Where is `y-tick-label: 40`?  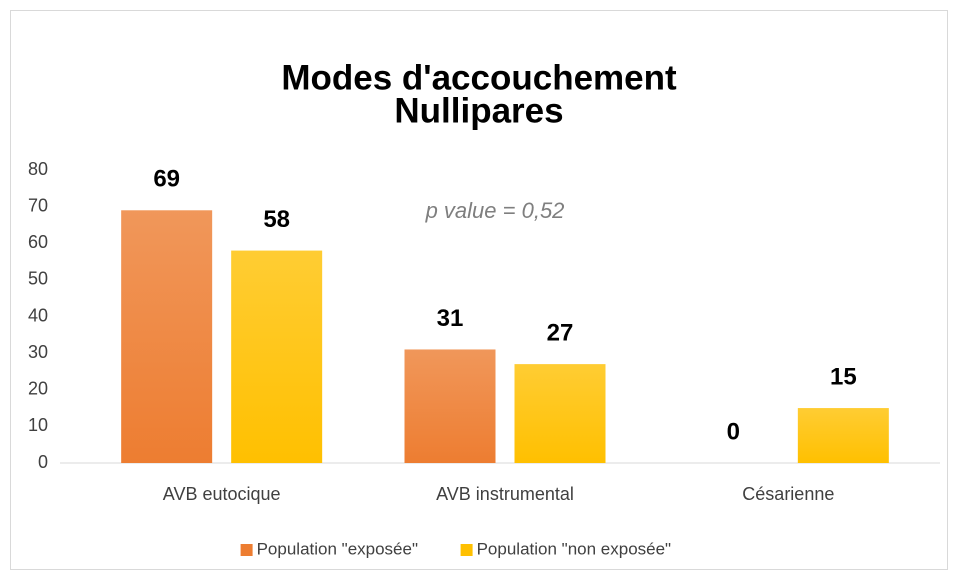
y-tick-label: 40 is located at coordinates (38, 315).